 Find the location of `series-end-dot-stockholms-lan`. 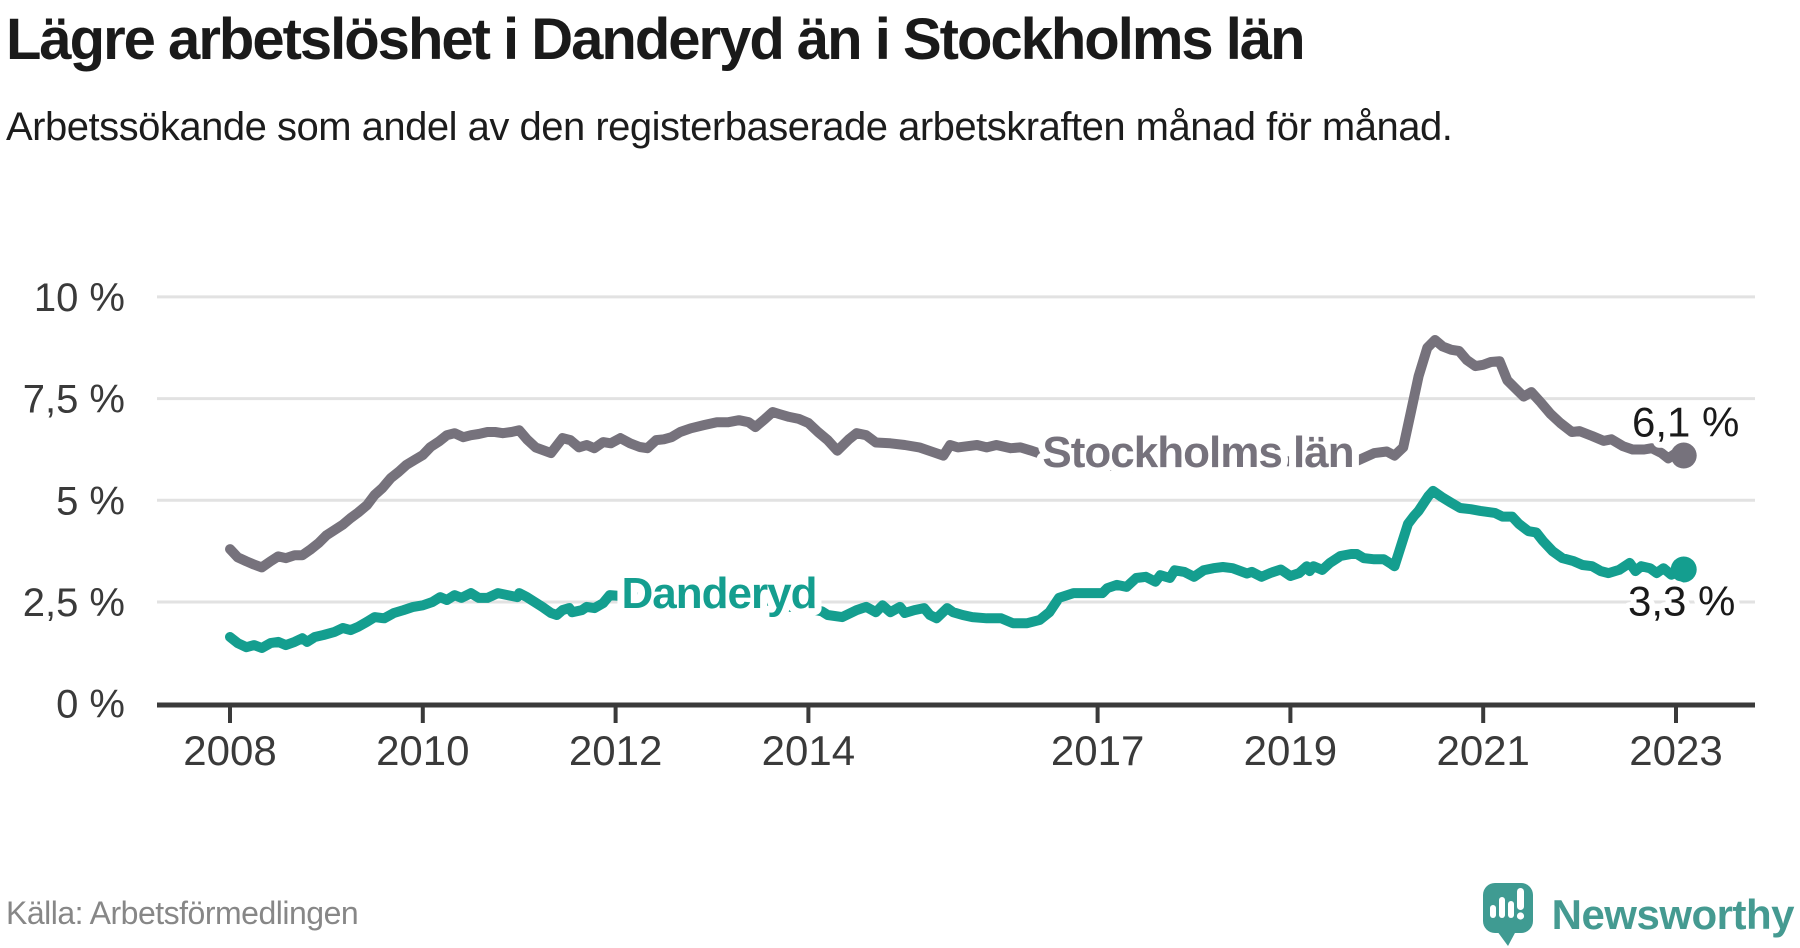

series-end-dot-stockholms-lan is located at coordinates (1683, 455).